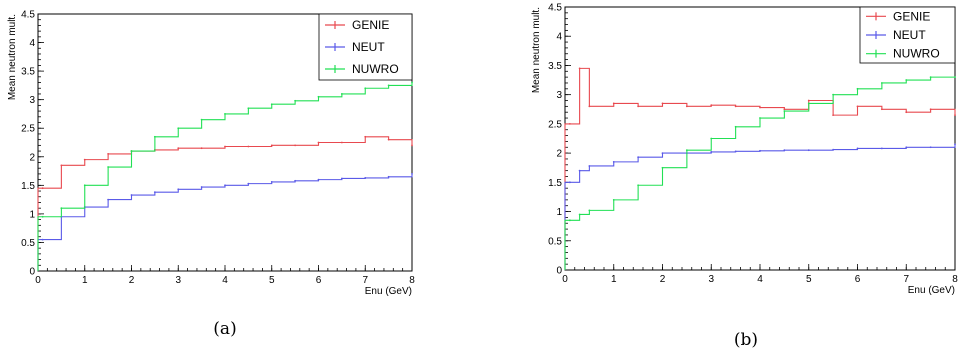 This screenshot has height=354, width=959. What do you see at coordinates (32, 157) in the screenshot?
I see `y-tick-label: 2` at bounding box center [32, 157].